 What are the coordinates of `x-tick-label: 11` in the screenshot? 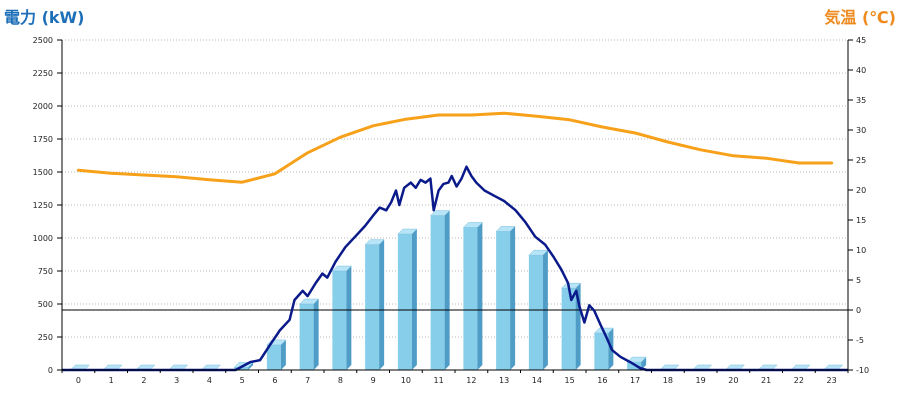 It's located at (439, 380).